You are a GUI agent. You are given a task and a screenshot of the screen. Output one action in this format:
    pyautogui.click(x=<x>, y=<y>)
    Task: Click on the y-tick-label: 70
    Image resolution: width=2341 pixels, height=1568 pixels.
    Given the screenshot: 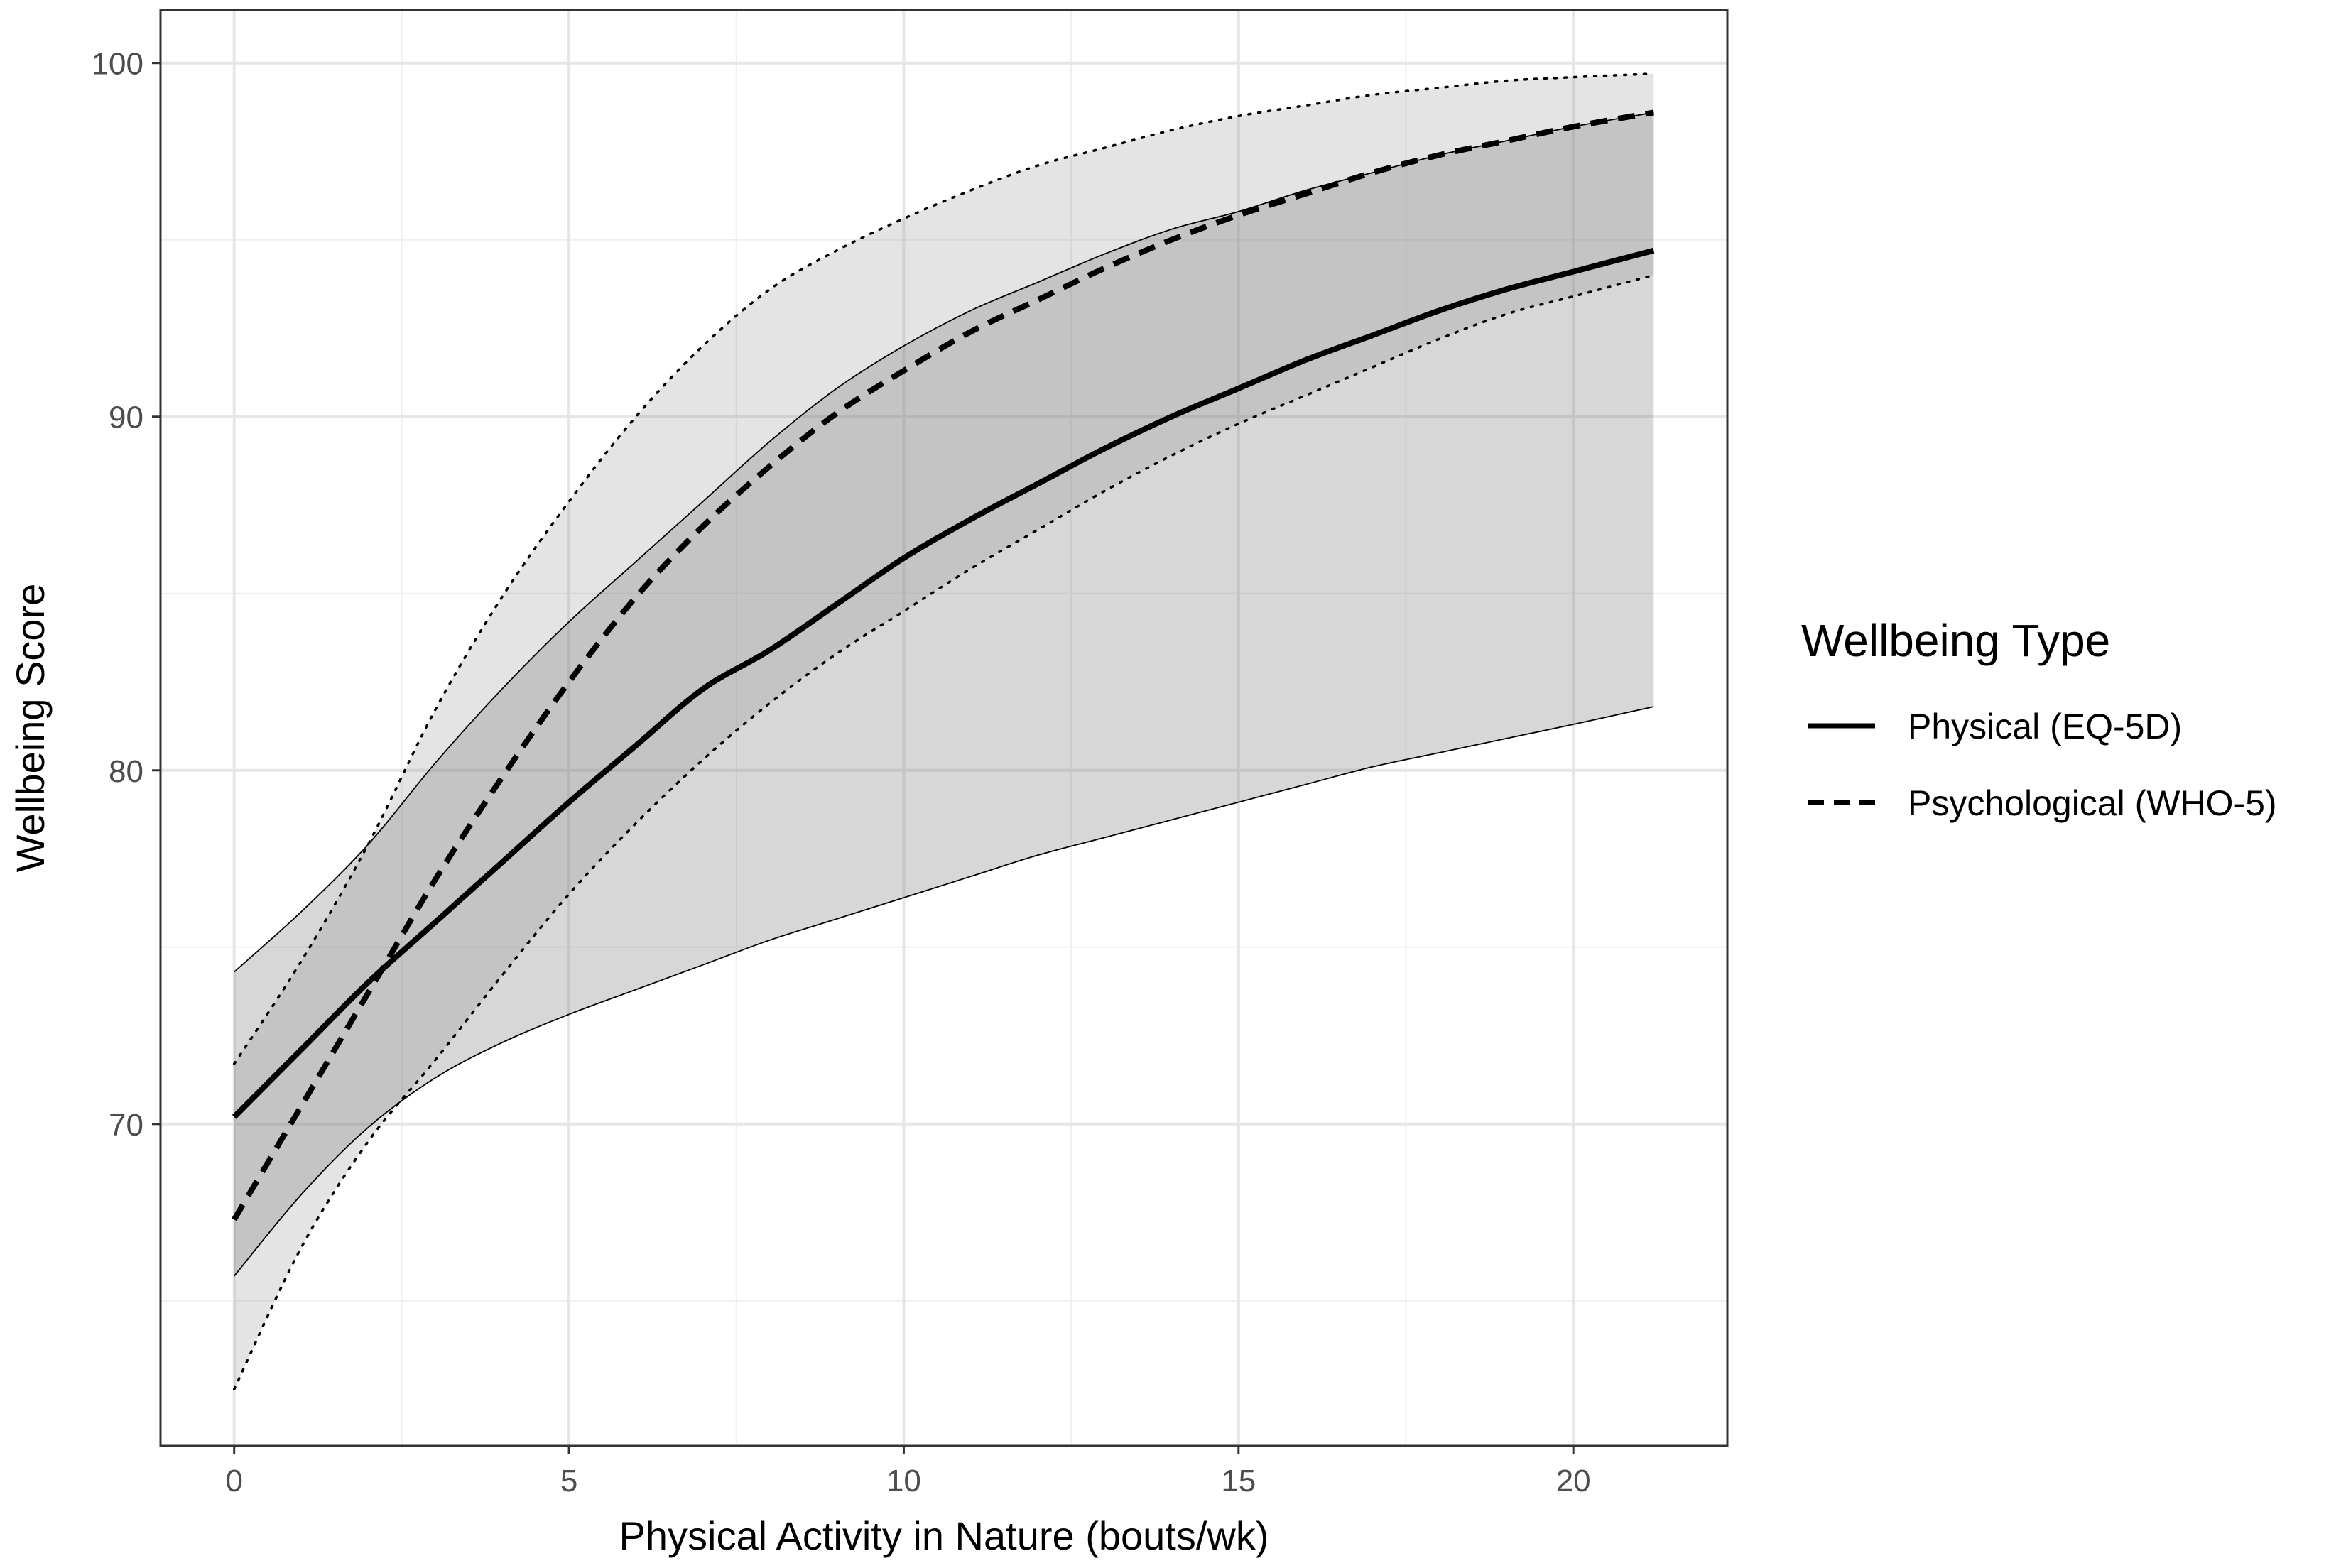 What is the action you would take?
    pyautogui.click(x=126, y=1125)
    